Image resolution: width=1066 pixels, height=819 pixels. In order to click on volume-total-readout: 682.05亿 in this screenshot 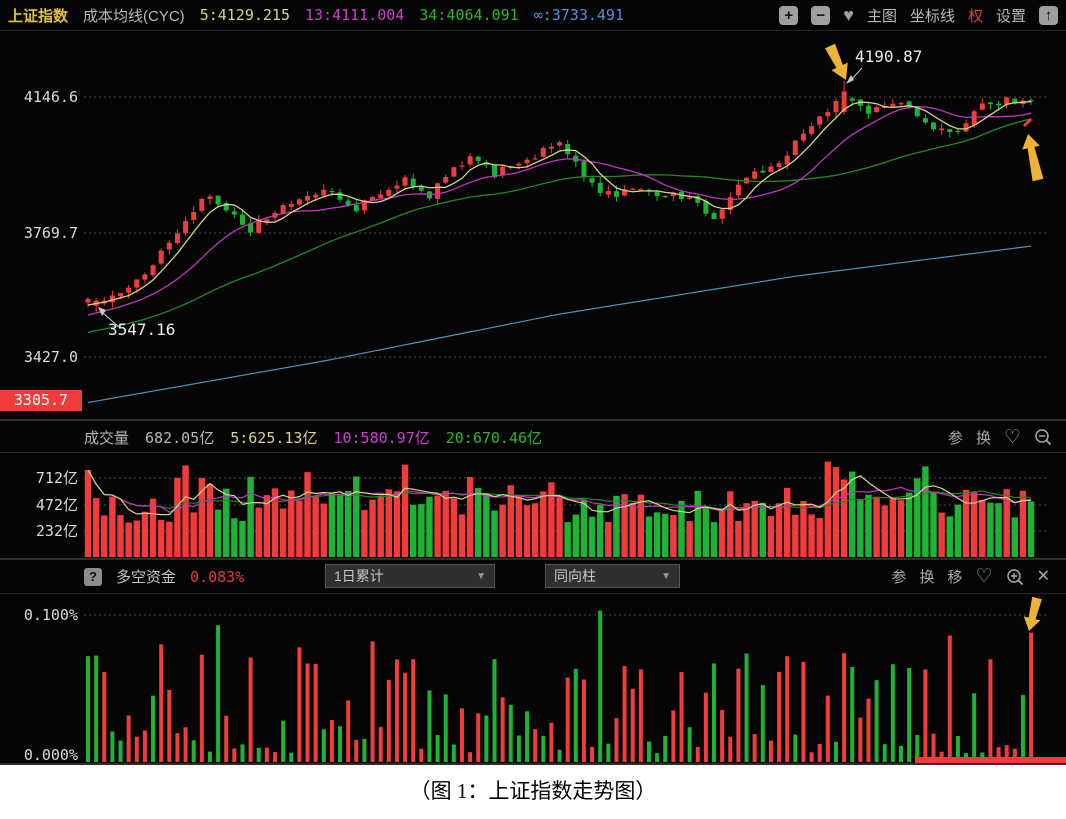, I will do `click(180, 437)`.